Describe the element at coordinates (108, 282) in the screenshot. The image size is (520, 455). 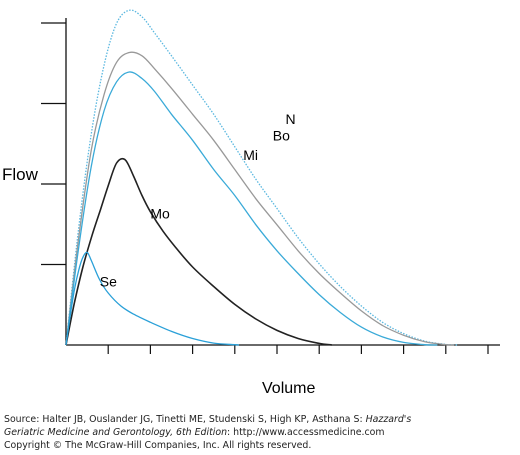
I see `curve-label-se: Se` at that location.